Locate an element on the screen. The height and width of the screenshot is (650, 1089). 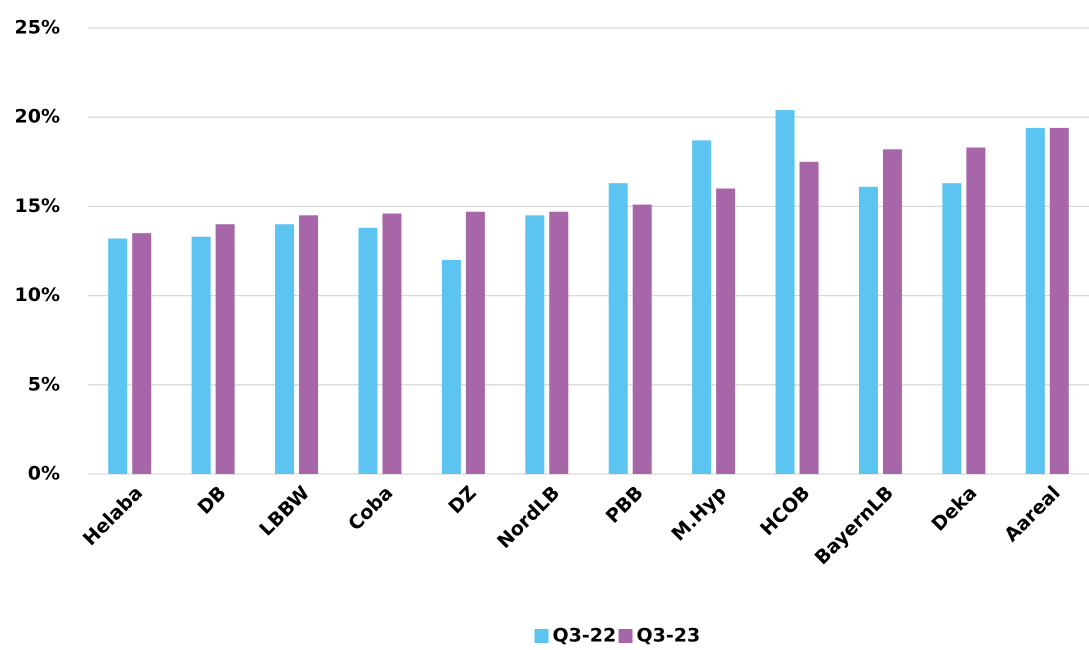
x-tick-label: DB is located at coordinates (212, 500).